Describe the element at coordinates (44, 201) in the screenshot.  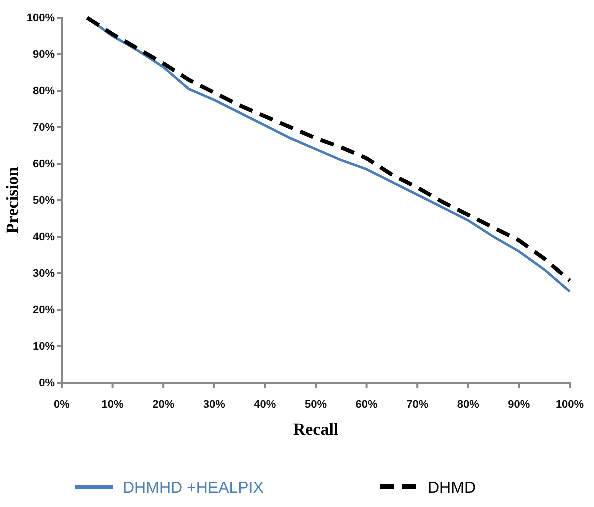
I see `y-tick-label: 50%` at that location.